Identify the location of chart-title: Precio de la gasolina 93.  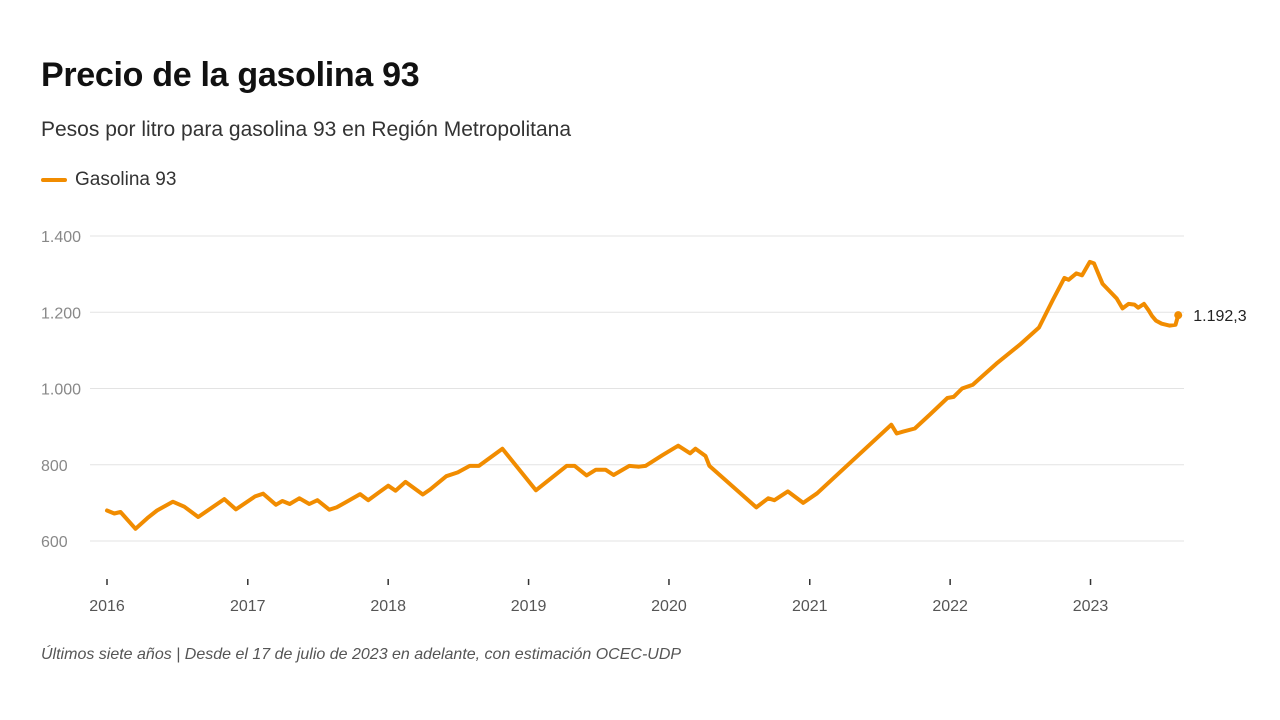
(230, 75).